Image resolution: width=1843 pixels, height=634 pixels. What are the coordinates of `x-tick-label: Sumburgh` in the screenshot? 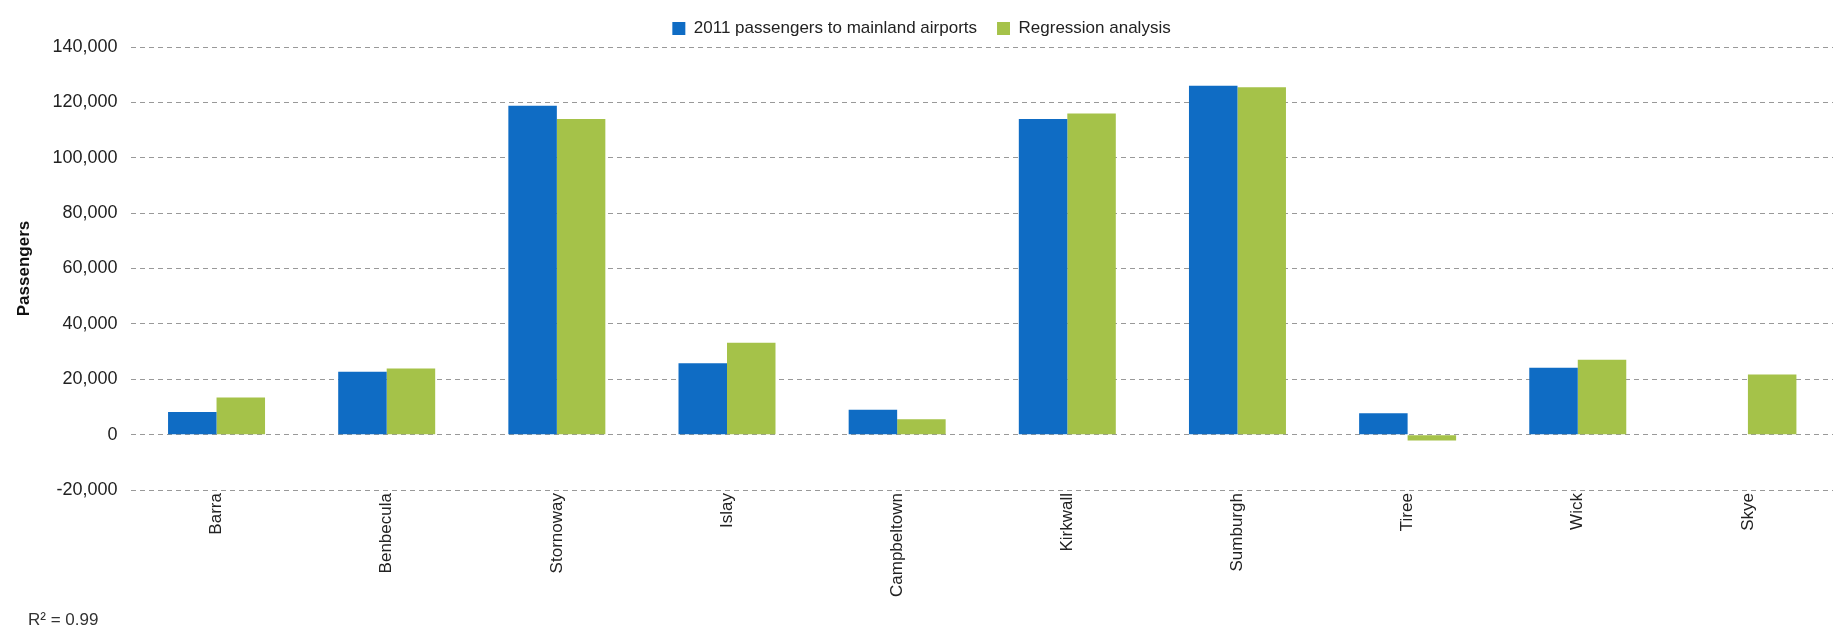 It's located at (1237, 532).